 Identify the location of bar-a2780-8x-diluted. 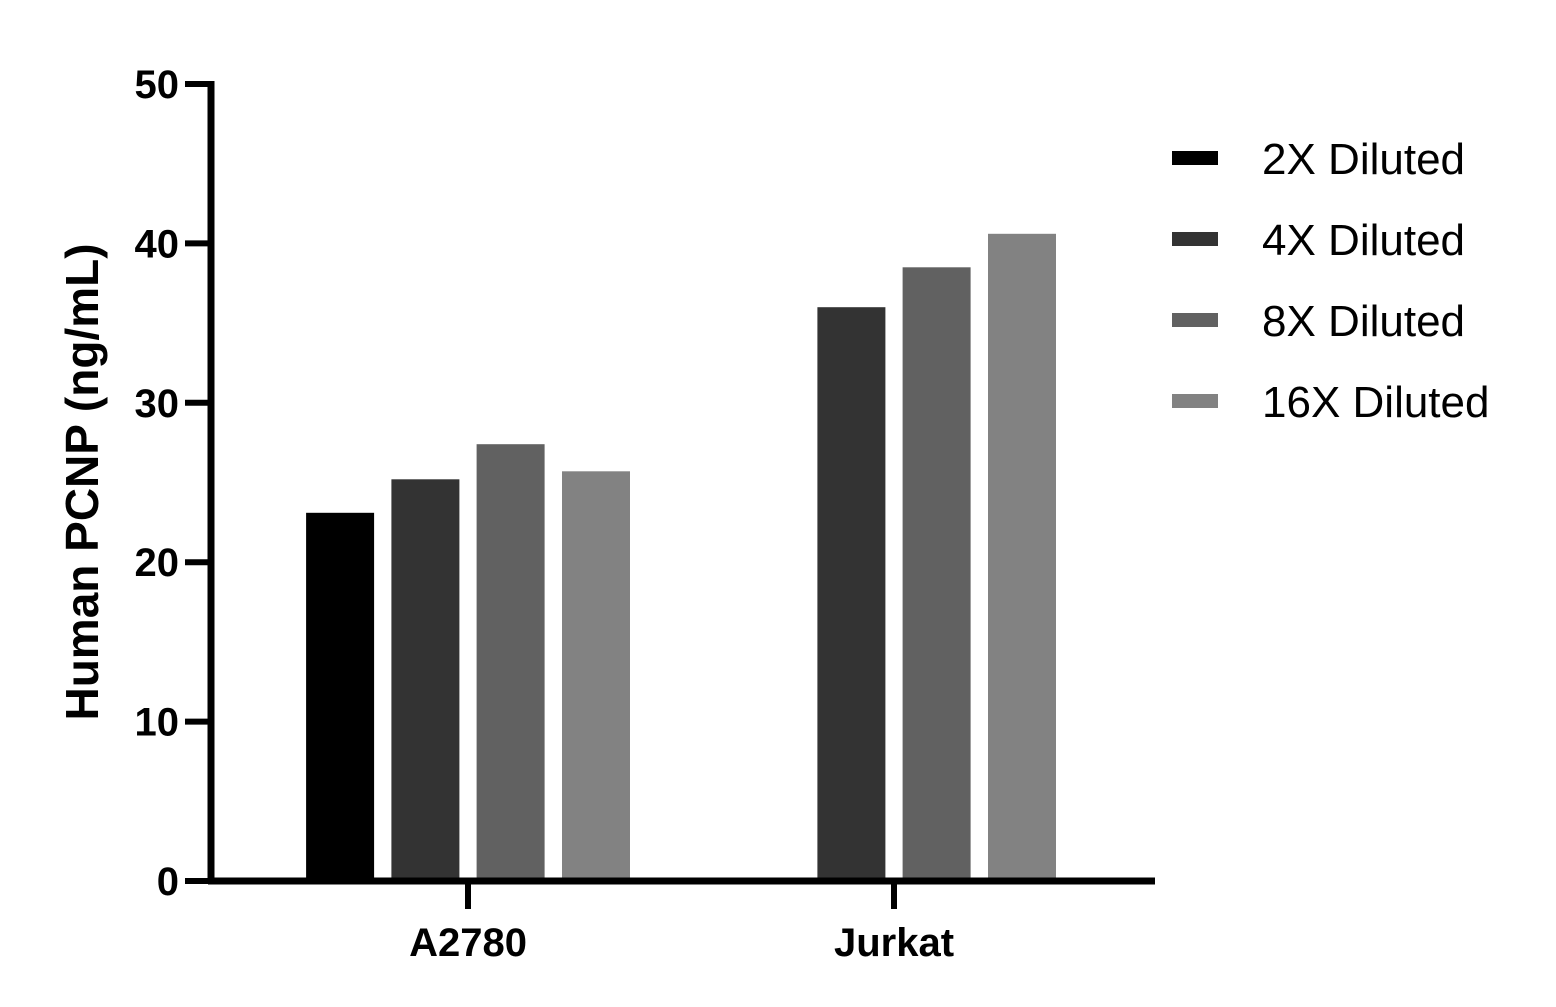
(510, 662).